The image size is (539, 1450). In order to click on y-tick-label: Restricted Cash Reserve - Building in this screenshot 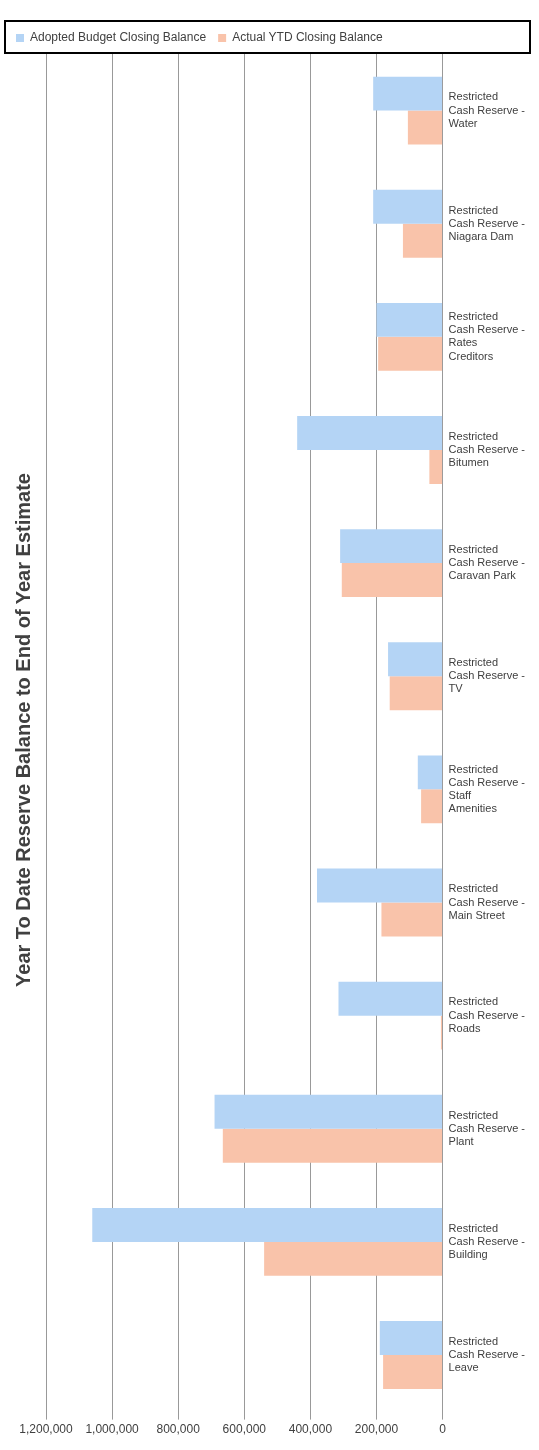, I will do `click(487, 1241)`.